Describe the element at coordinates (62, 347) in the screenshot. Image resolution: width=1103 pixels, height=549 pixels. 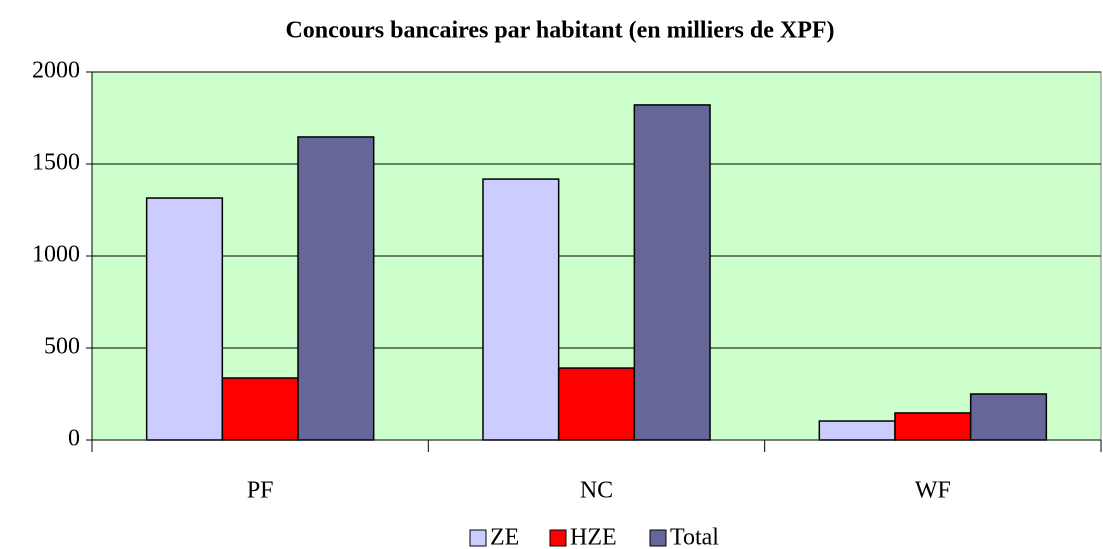
I see `y-tick-label: 500` at that location.